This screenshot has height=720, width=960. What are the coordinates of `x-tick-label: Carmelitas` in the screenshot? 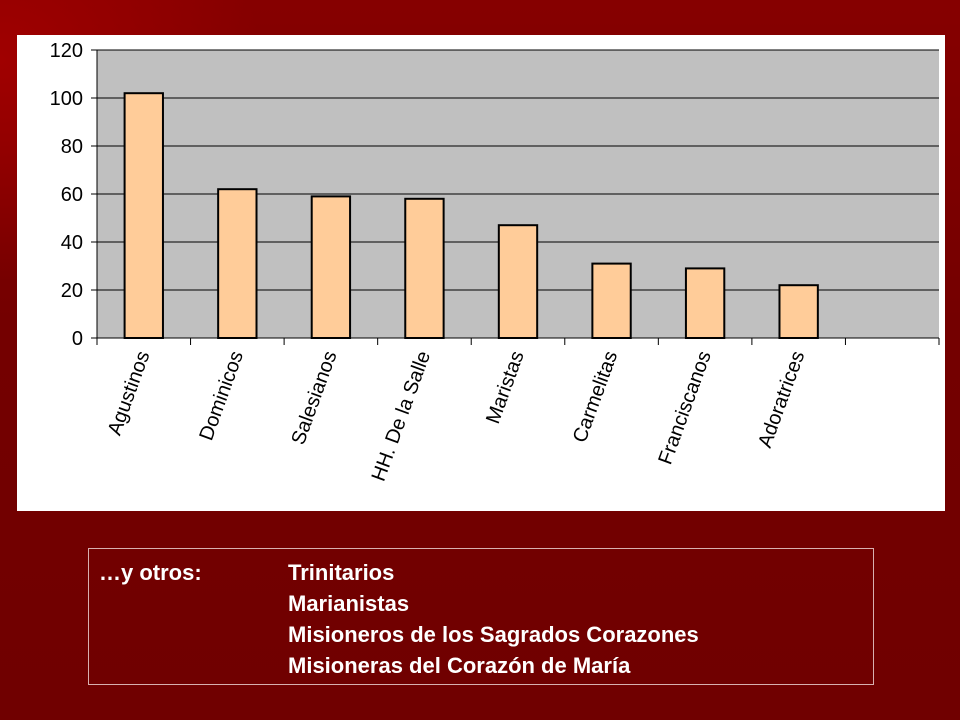 It's located at (595, 396).